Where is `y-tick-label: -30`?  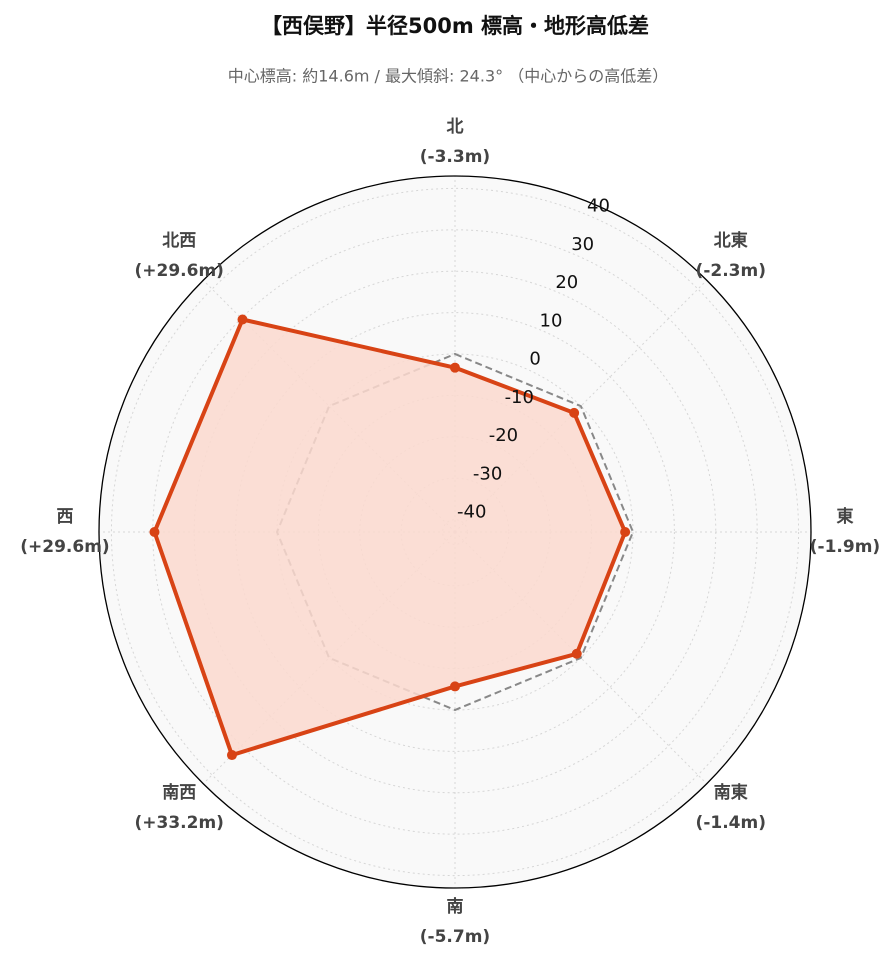
y-tick-label: -30 is located at coordinates (487, 473).